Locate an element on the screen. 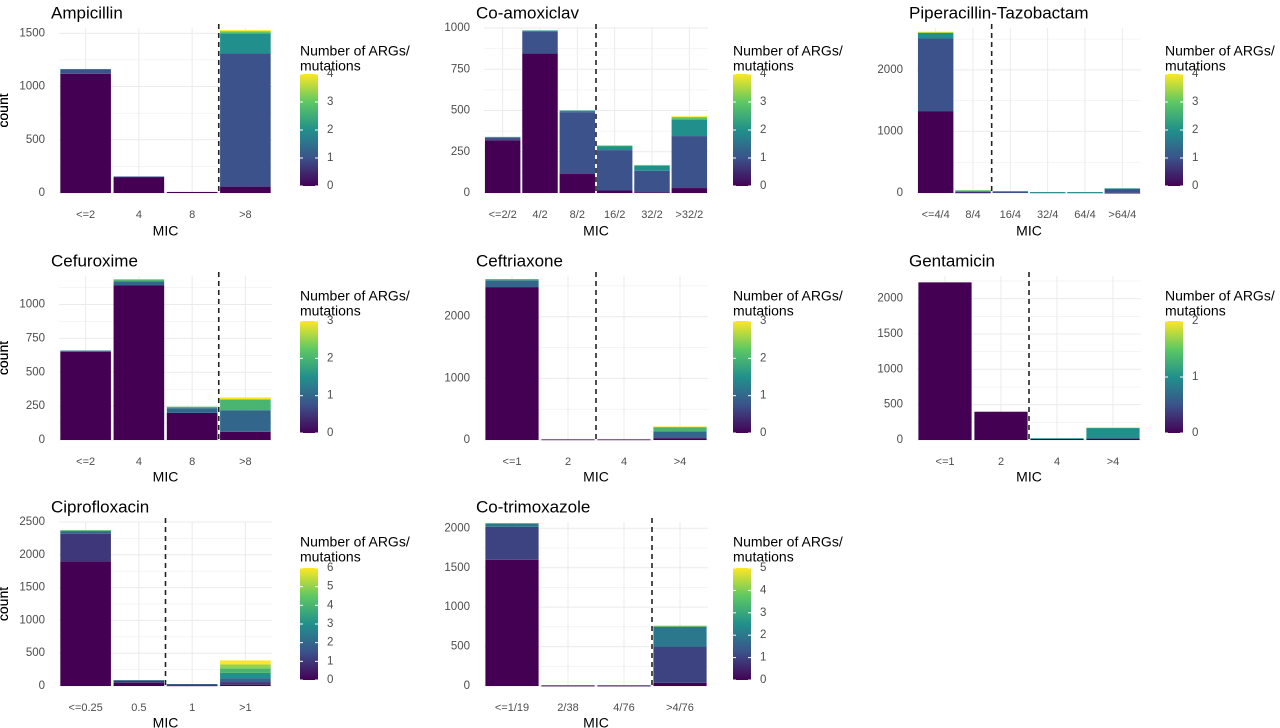 The image size is (1280, 728). x-tick-label: <=4/4 is located at coordinates (936, 215).